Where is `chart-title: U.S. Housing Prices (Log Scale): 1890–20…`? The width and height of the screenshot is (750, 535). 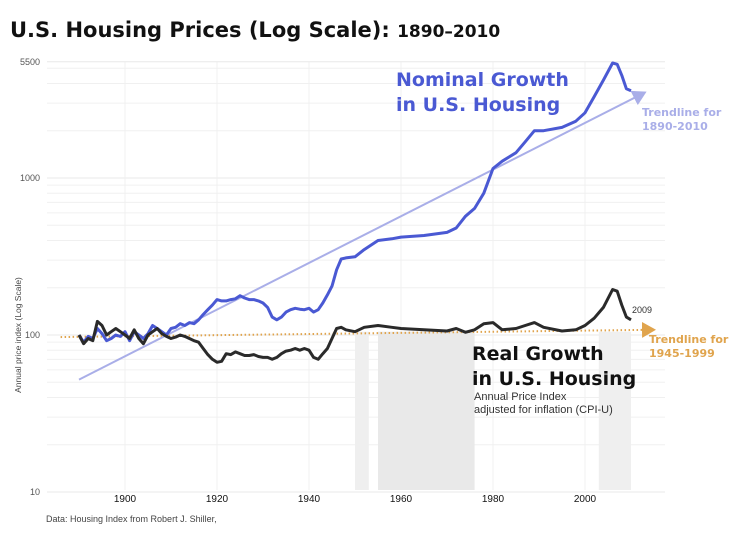
chart-title: U.S. Housing Prices (Log Scale): 1890–20… is located at coordinates (255, 30).